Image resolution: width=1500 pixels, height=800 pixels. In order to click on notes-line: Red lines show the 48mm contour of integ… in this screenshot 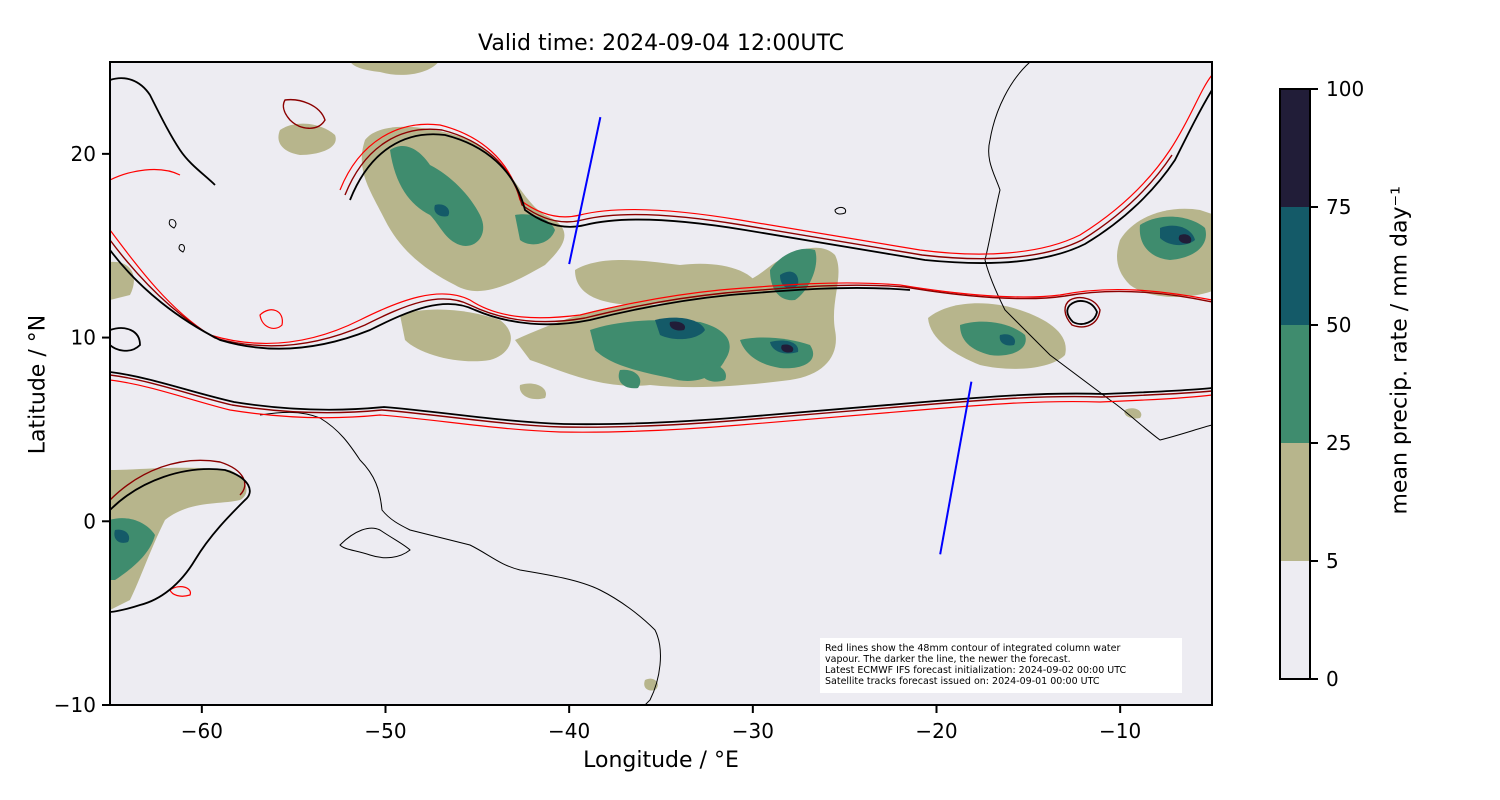, I will do `click(973, 648)`.